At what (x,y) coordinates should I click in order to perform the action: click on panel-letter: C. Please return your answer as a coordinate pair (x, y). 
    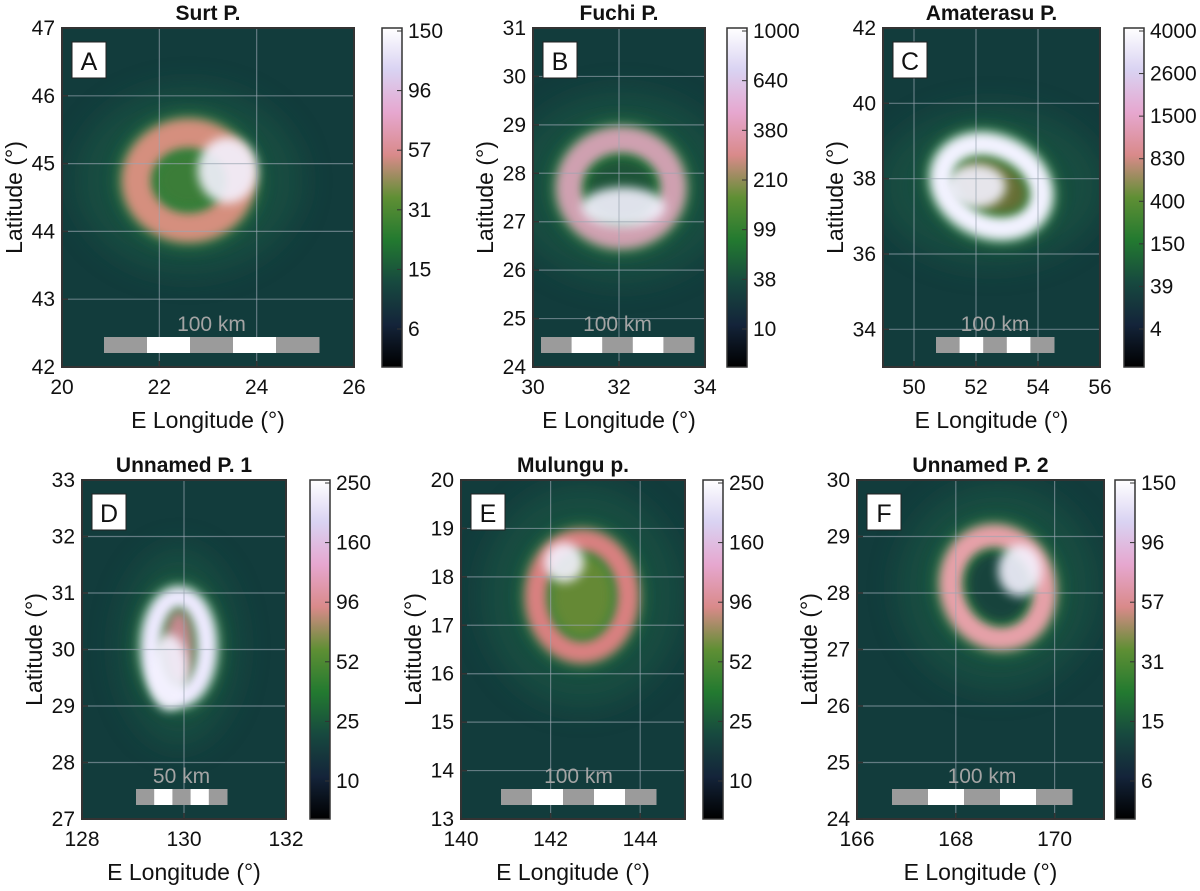
    Looking at the image, I should click on (910, 60).